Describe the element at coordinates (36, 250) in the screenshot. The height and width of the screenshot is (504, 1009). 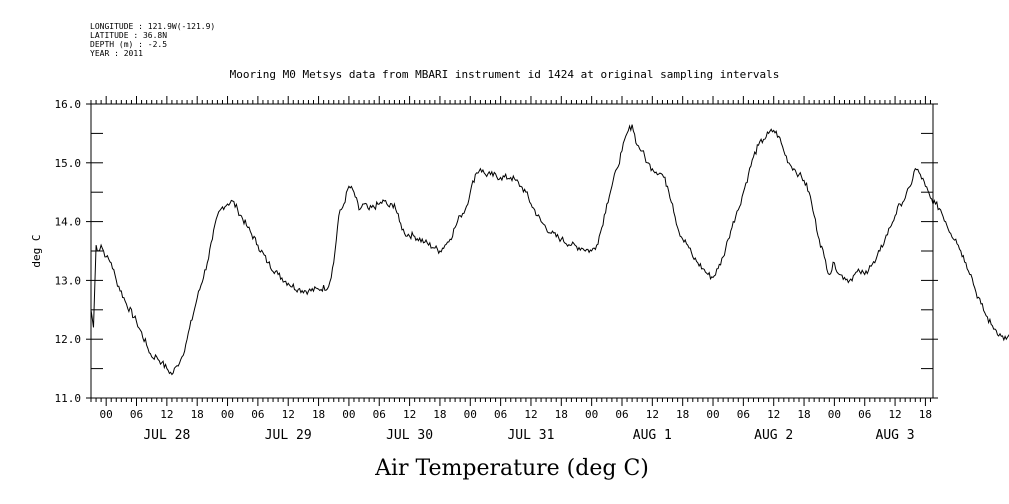
I see `y-axis-label: deg C` at that location.